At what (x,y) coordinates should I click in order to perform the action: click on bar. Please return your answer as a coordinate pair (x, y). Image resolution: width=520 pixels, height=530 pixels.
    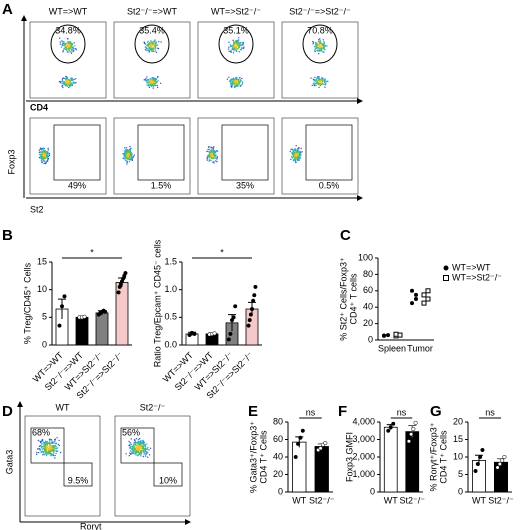
    Looking at the image, I should click on (321, 469).